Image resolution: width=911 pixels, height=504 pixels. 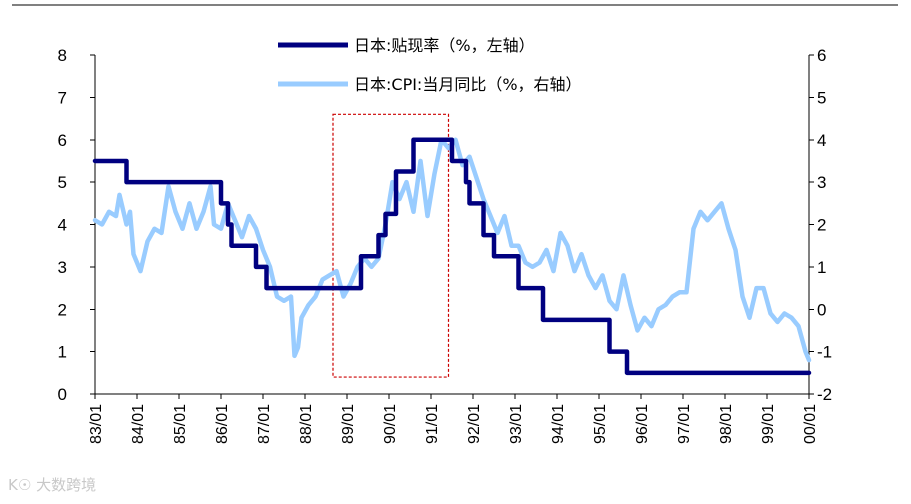 I want to click on left-axis-tick-label: 5, so click(x=62, y=182).